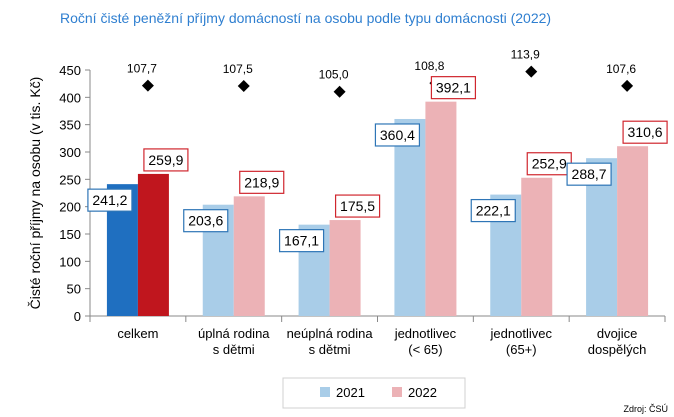  Describe the element at coordinates (422, 392) in the screenshot. I see `legend-label-2022: 2022` at that location.